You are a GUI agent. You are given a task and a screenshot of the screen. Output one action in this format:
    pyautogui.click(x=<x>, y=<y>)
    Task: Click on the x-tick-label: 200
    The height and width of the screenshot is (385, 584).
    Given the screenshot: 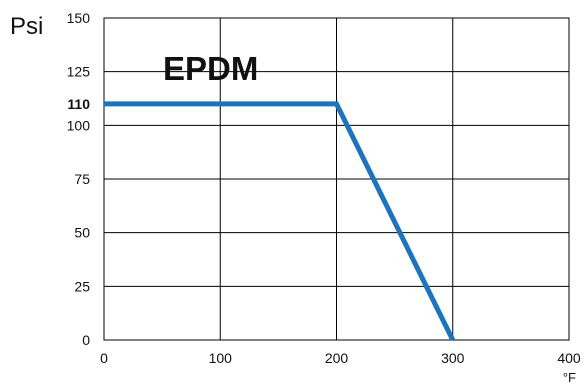 What is the action you would take?
    pyautogui.click(x=337, y=358)
    